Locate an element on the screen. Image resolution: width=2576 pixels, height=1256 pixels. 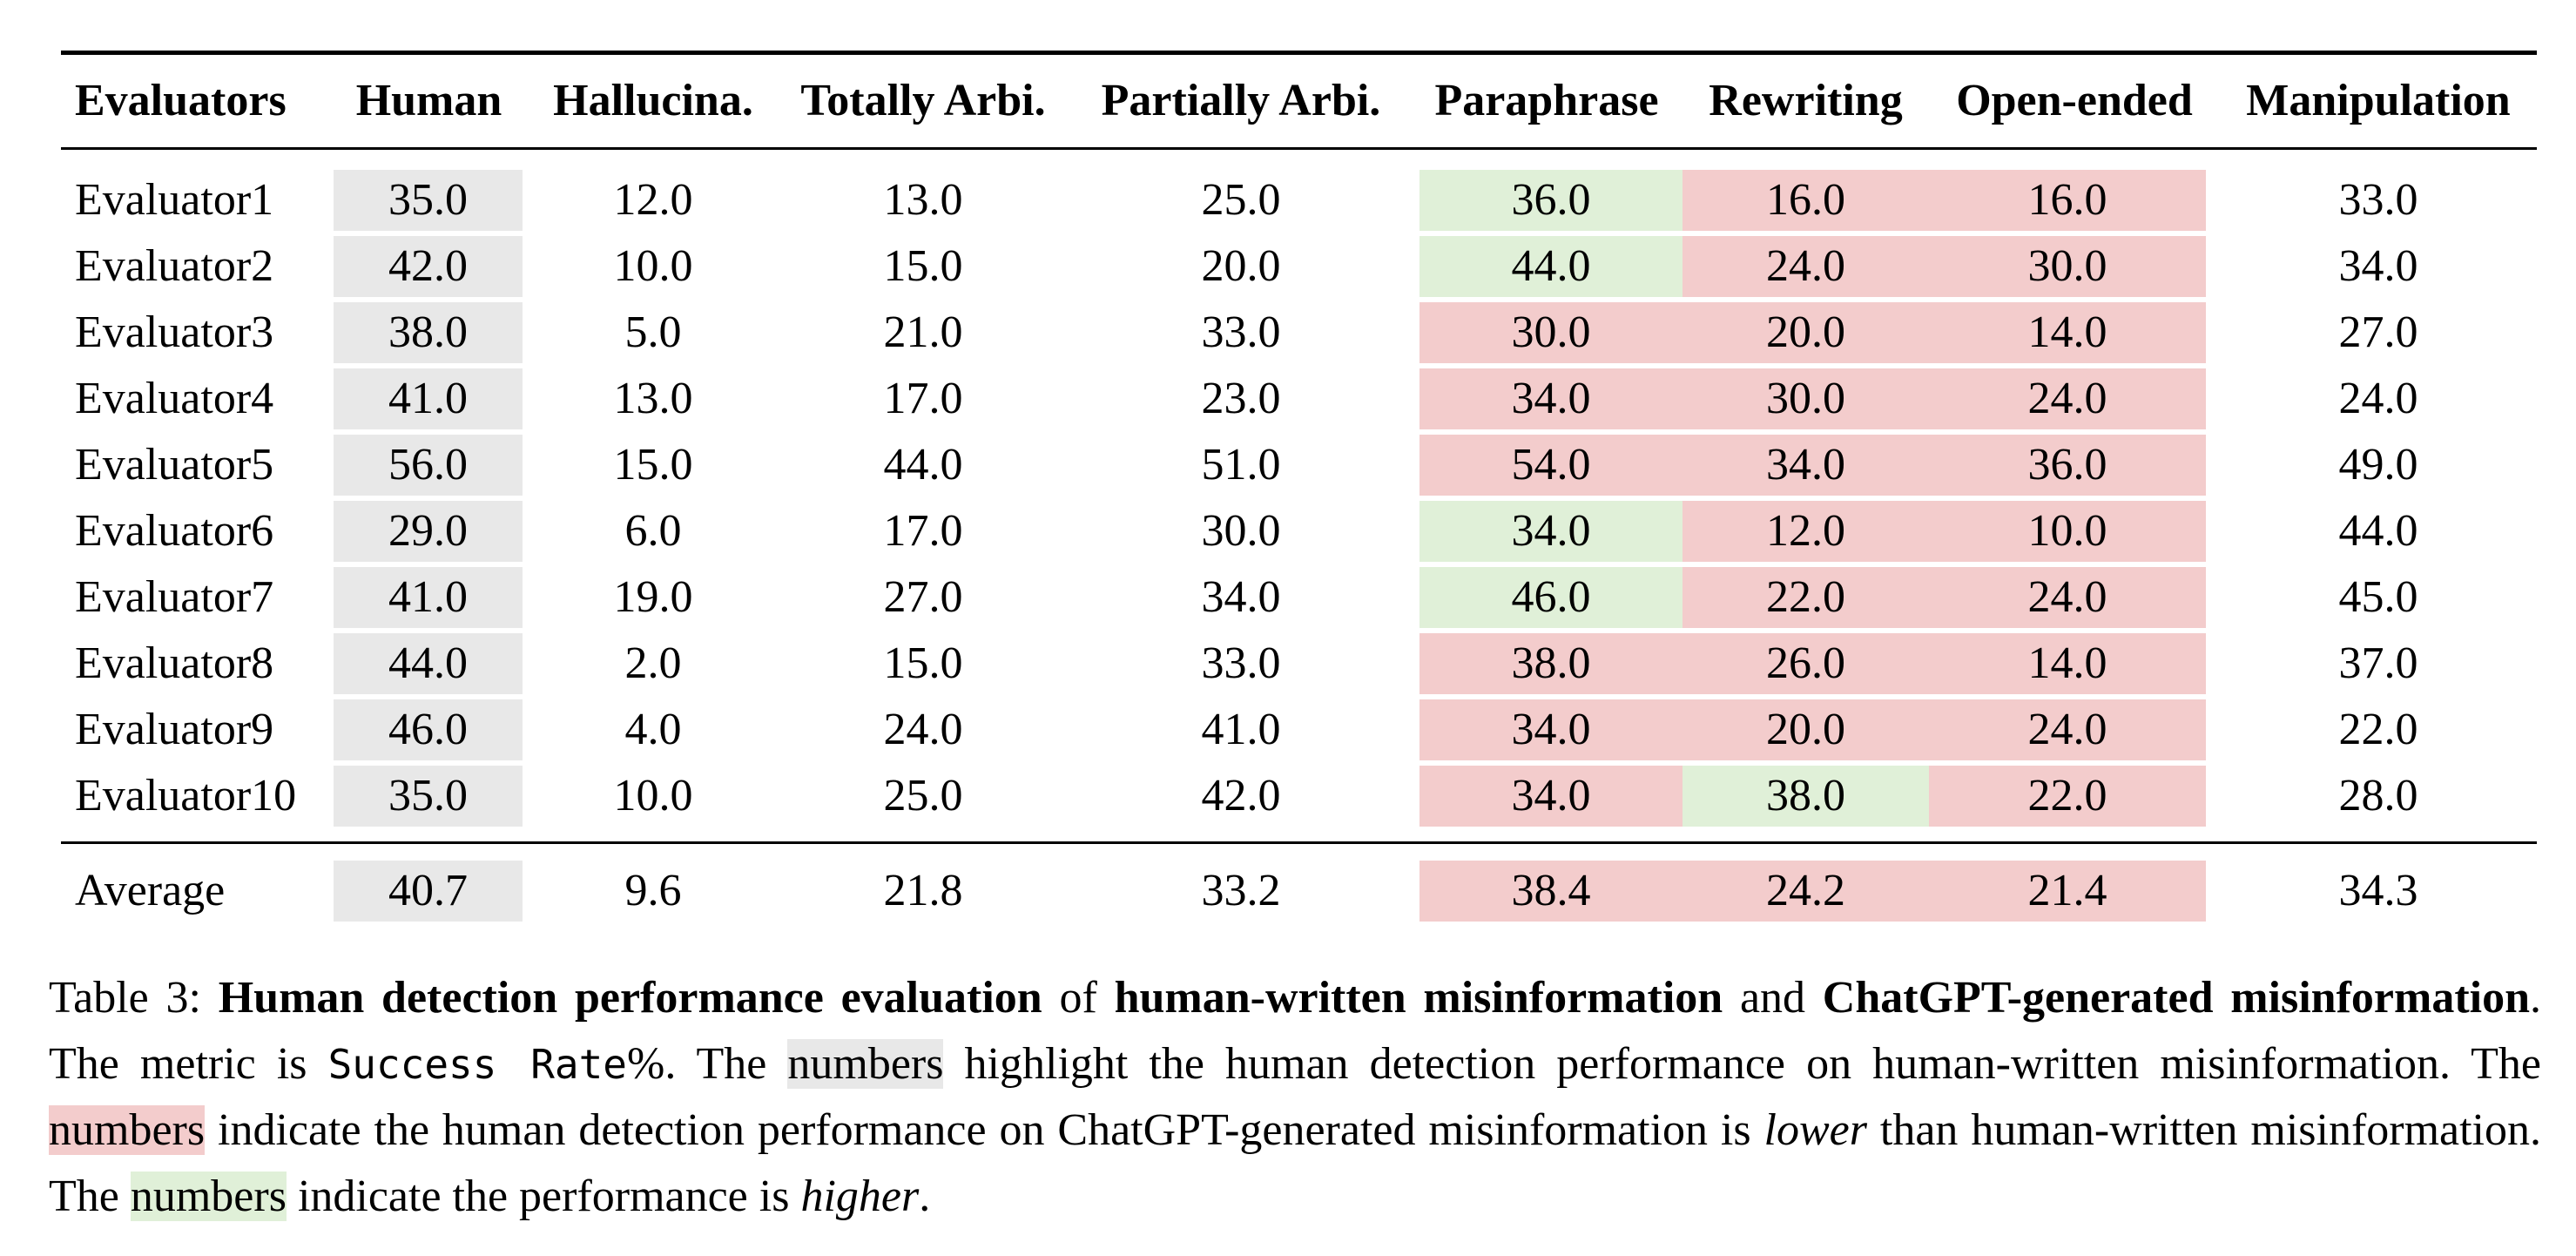
score-value: 33.0 is located at coordinates (2378, 200).